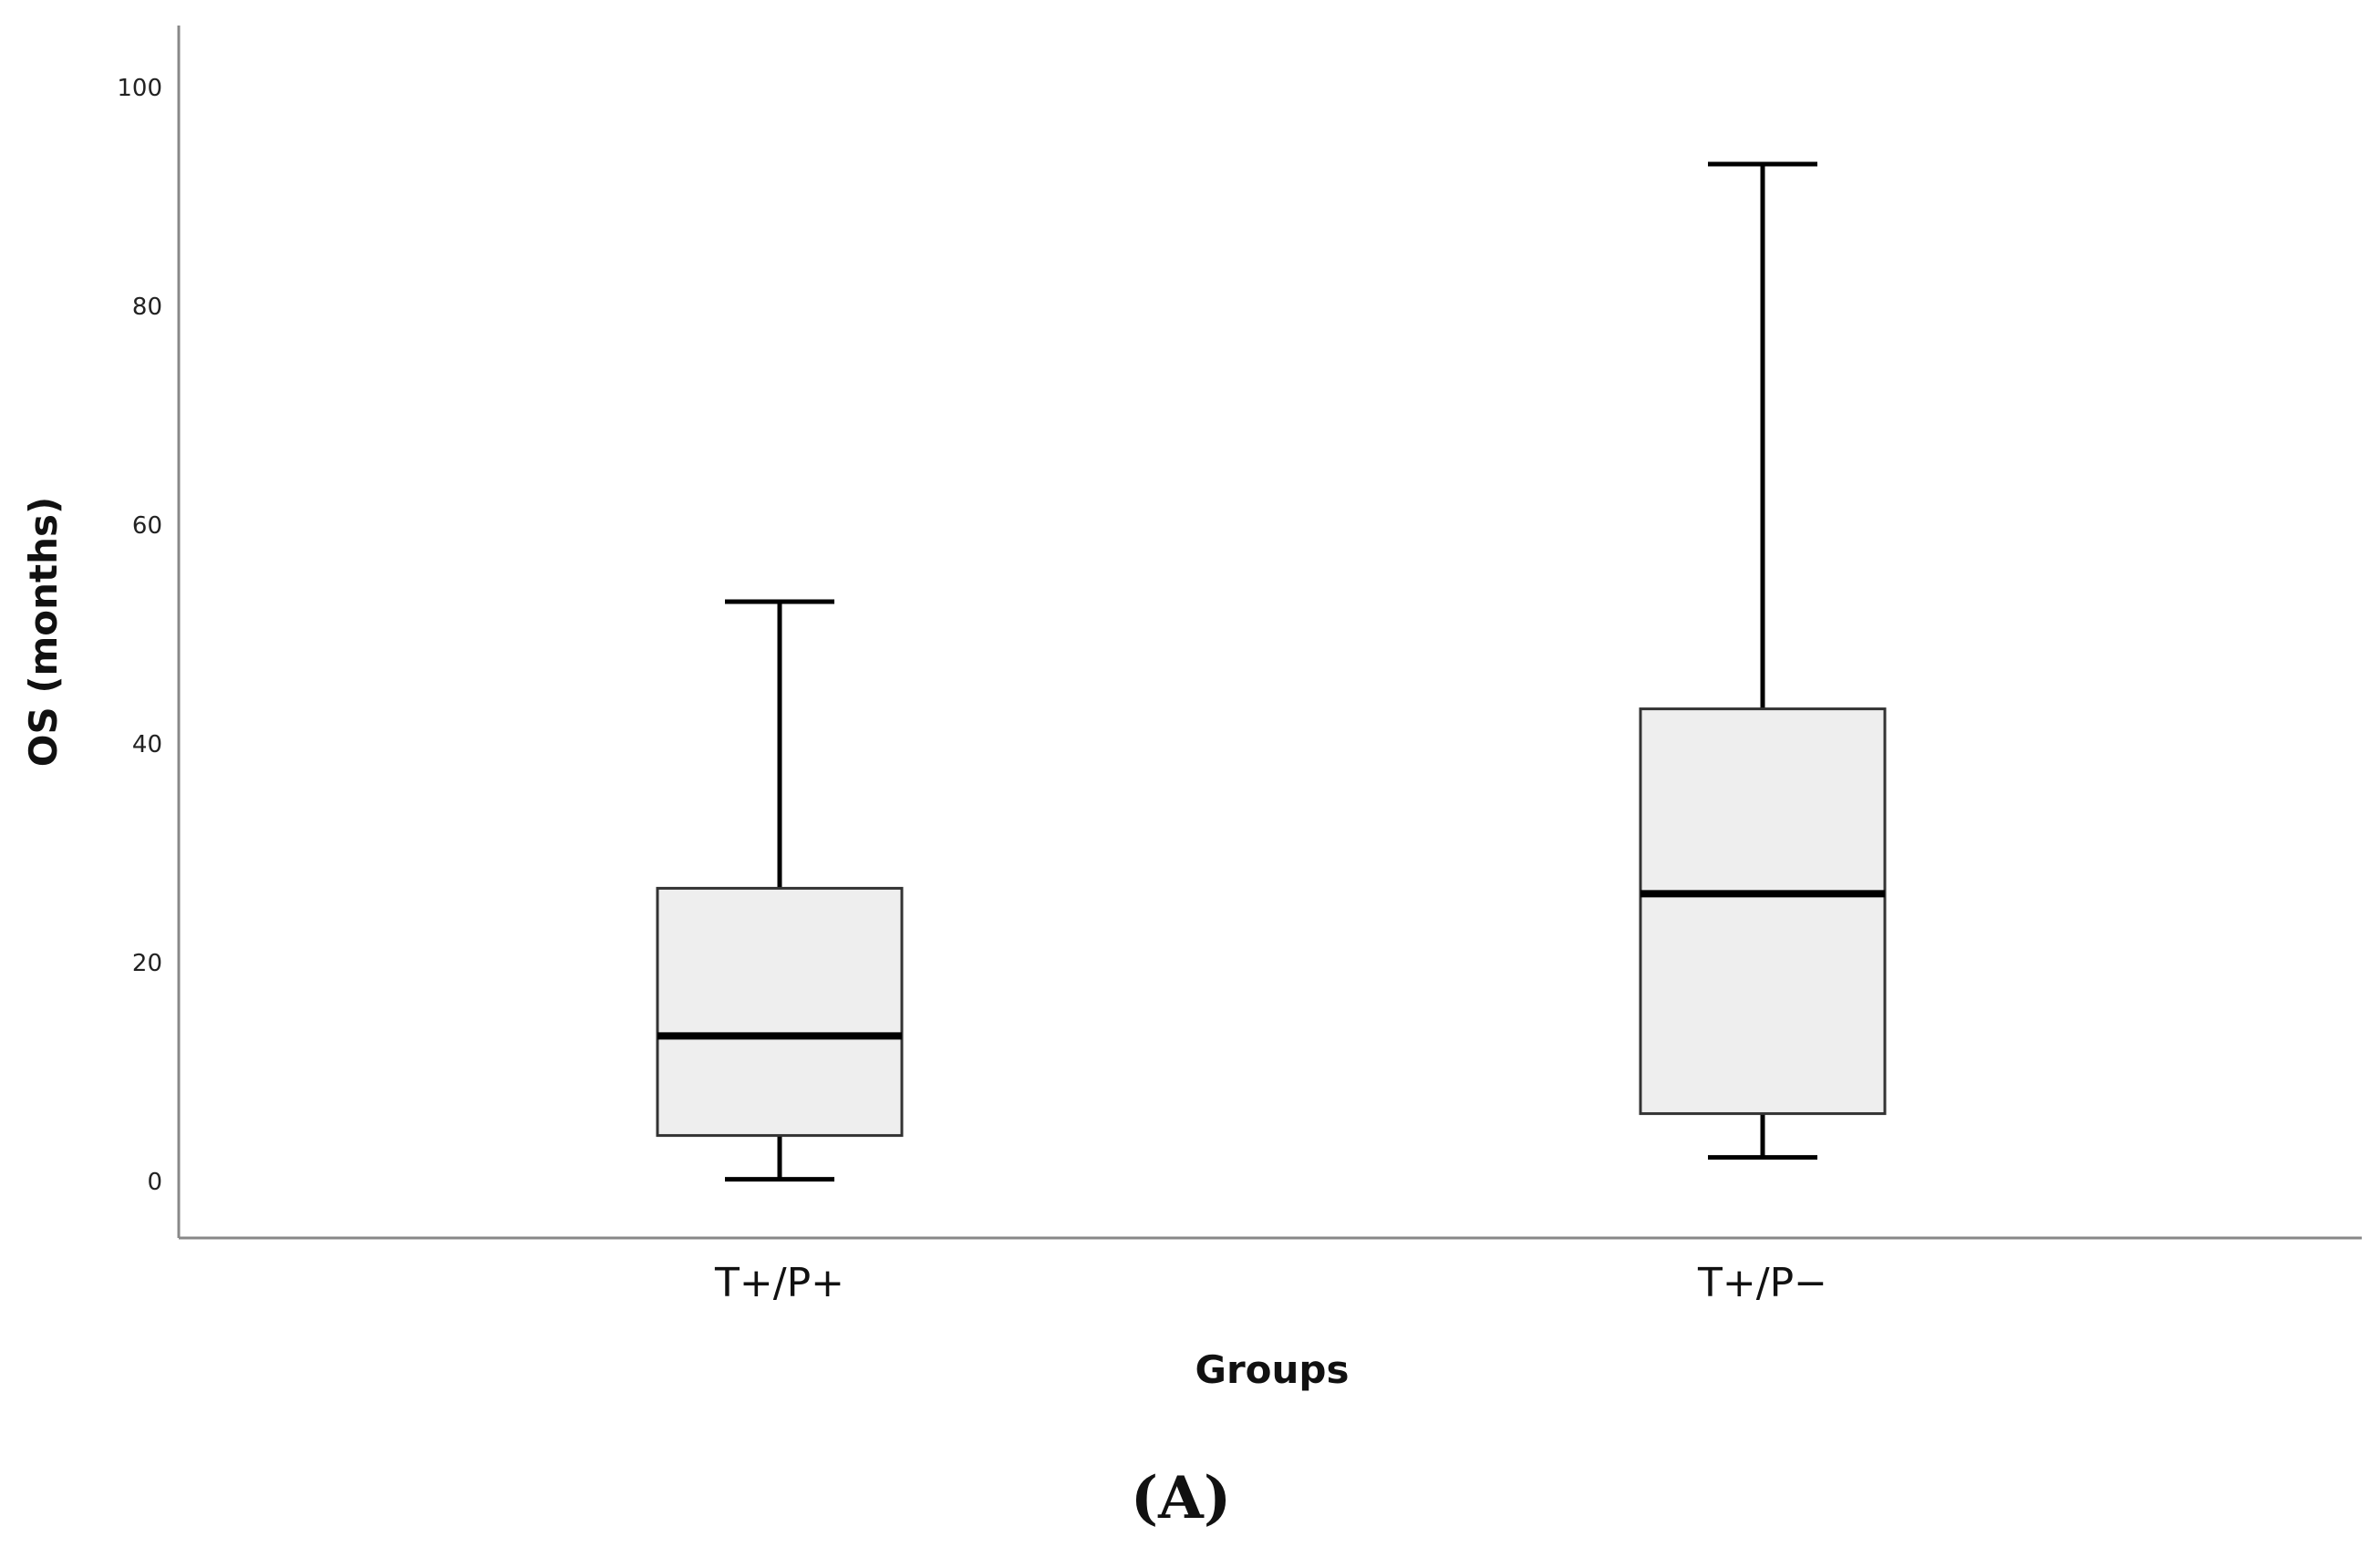 The image size is (2380, 1547). I want to click on panel-label: (A), so click(1181, 1498).